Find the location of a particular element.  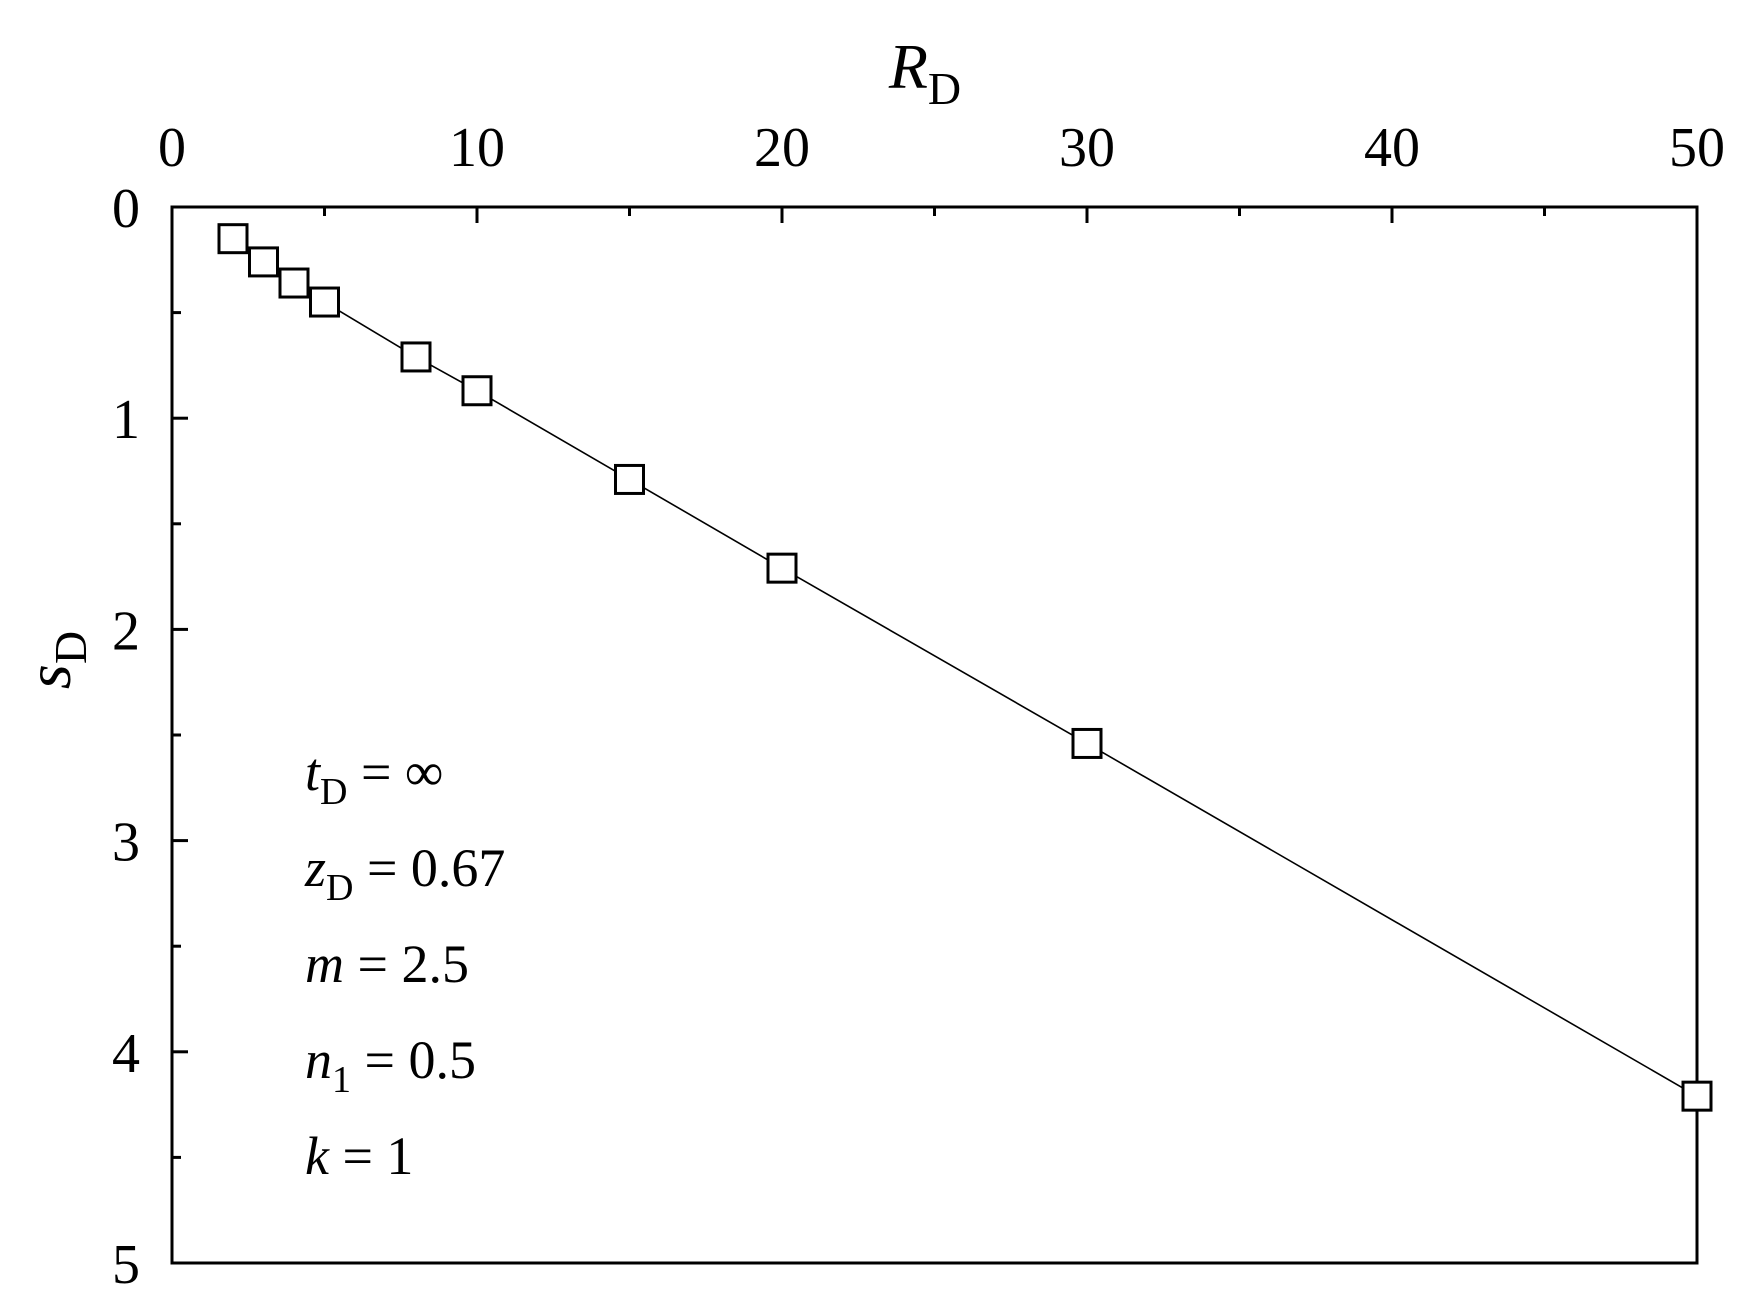

y-axis-label: sD is located at coordinates (54, 660).